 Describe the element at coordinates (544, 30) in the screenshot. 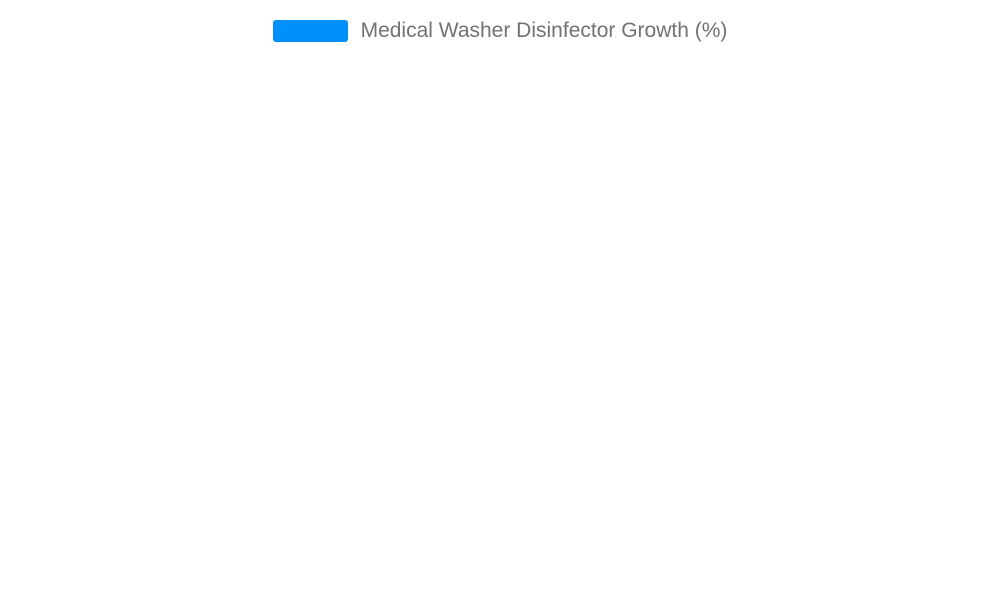

I see `legend-label: Medical Washer Disinfector Growth (%)` at that location.